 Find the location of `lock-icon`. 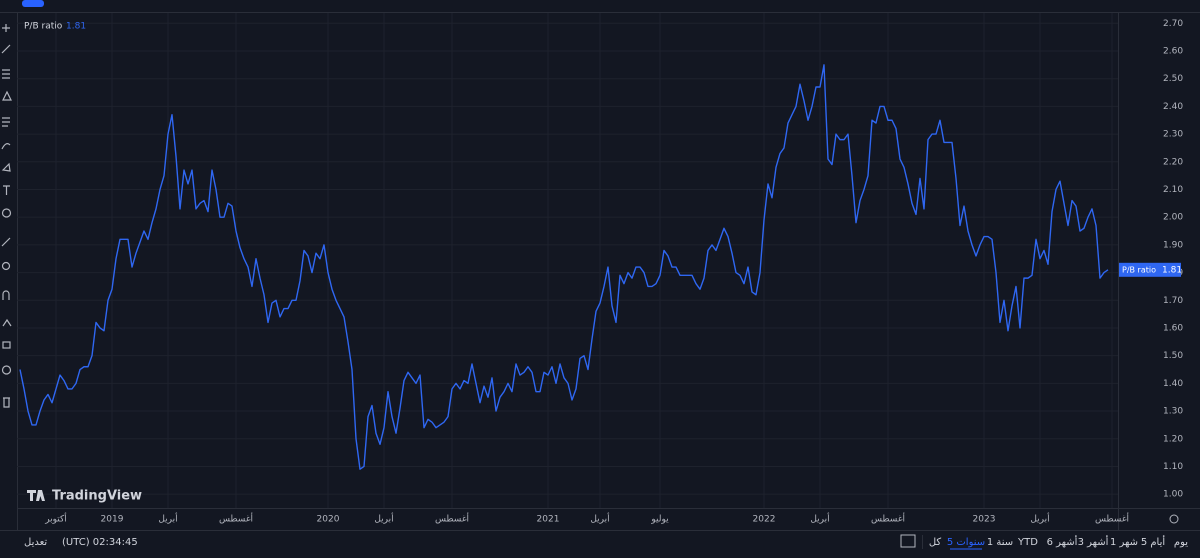

lock-icon is located at coordinates (6, 345).